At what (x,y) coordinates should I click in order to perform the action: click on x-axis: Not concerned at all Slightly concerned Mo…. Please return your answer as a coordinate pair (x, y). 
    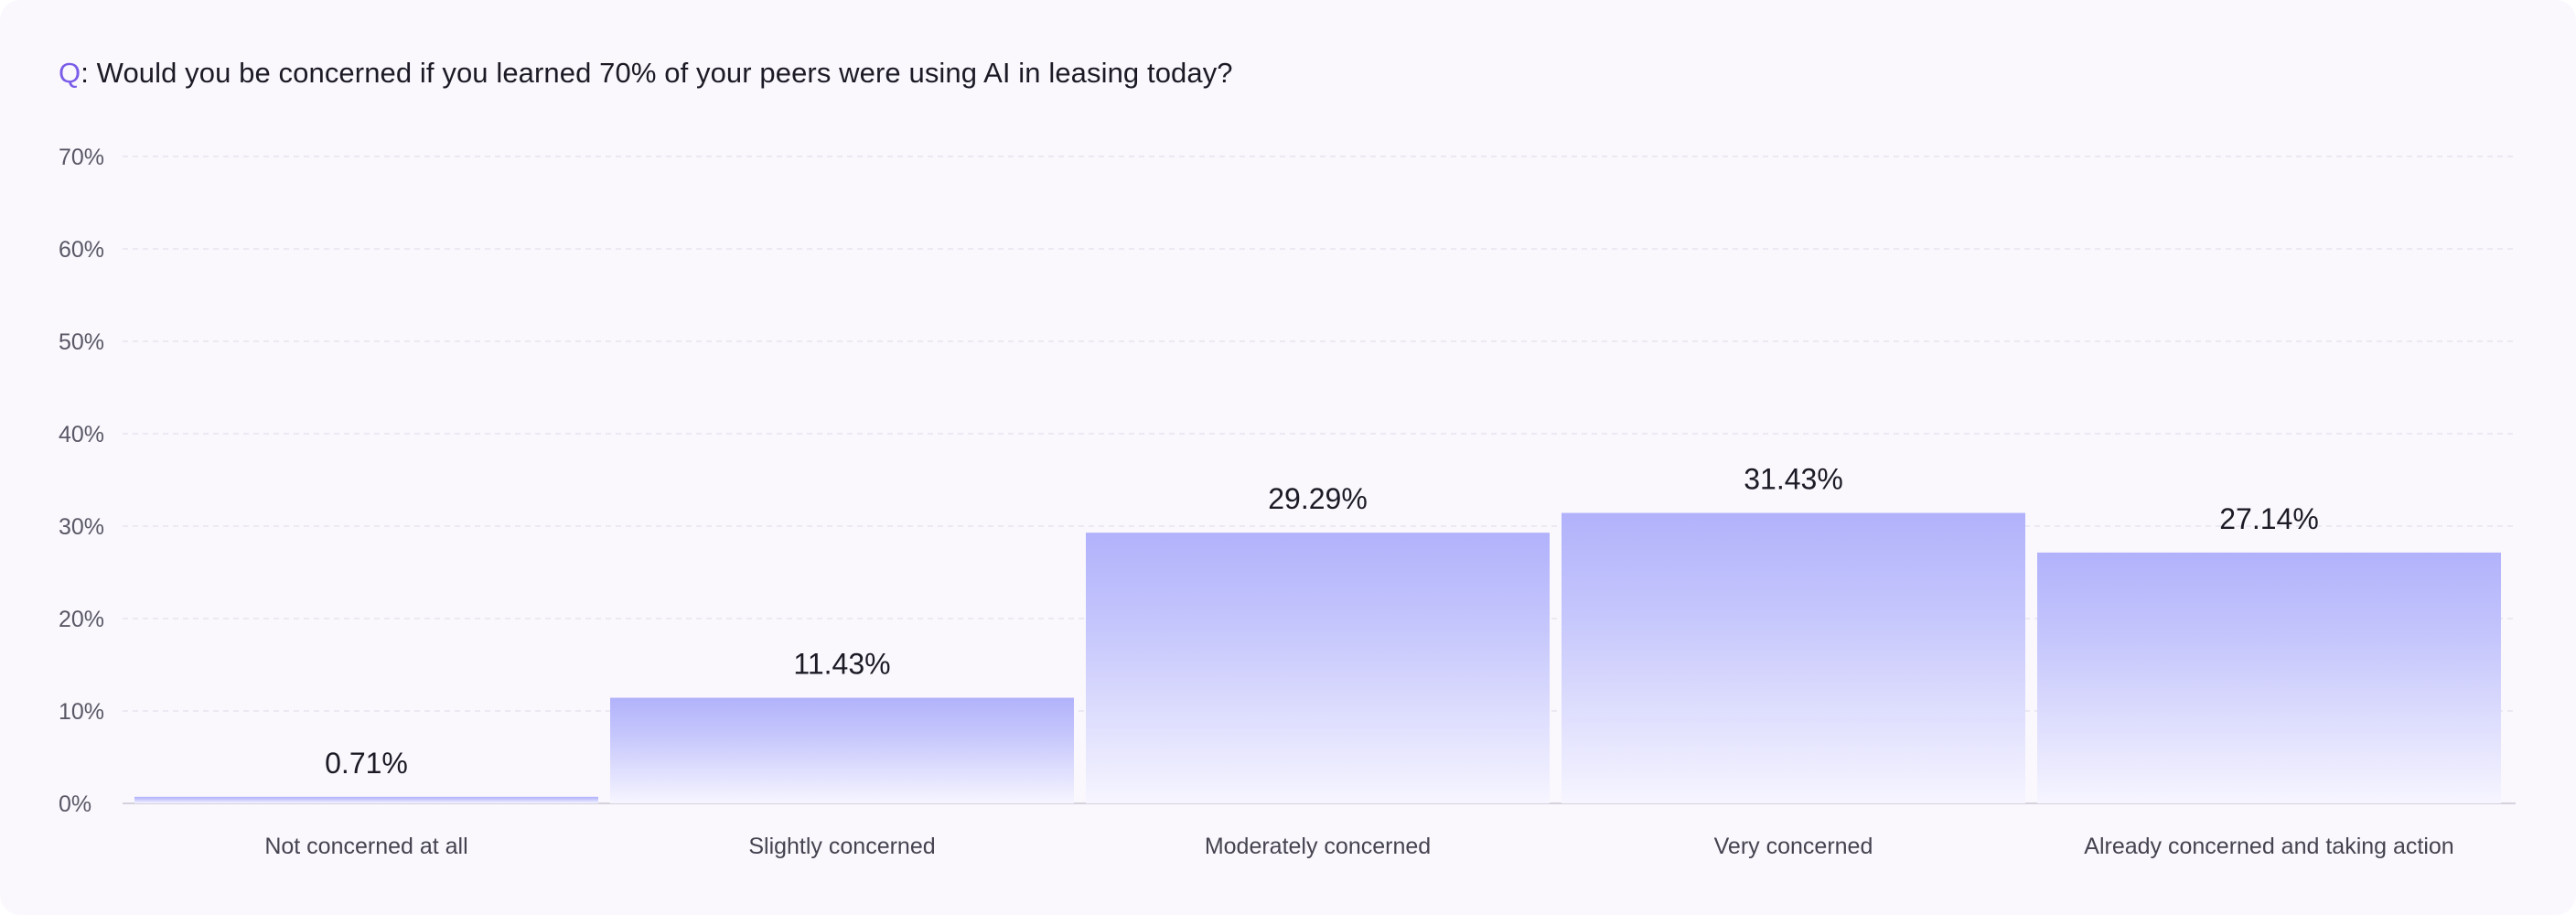
    Looking at the image, I should click on (1358, 847).